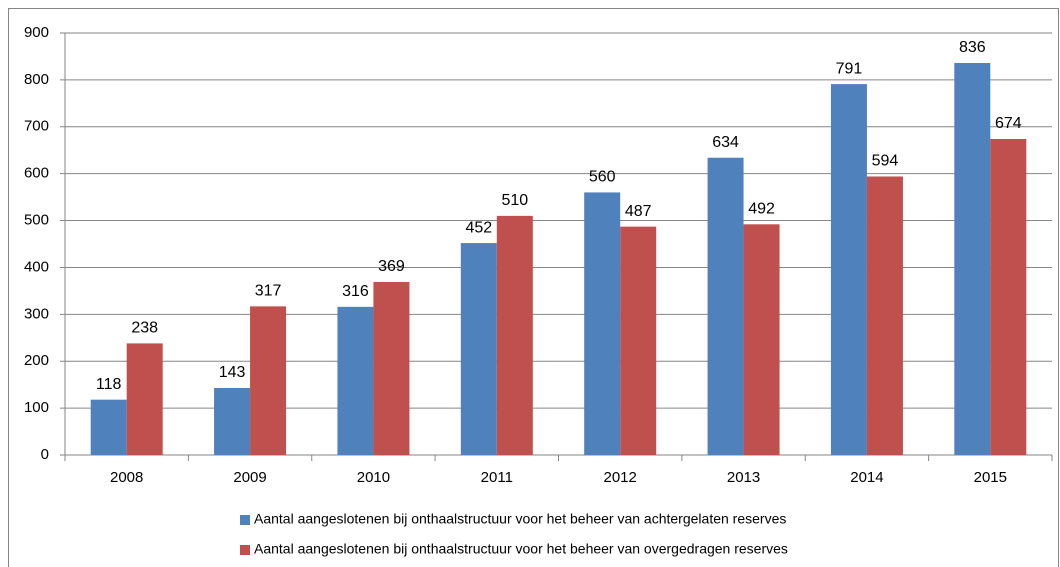 The height and width of the screenshot is (567, 1060). What do you see at coordinates (638, 211) in the screenshot?
I see `data-label: 487` at bounding box center [638, 211].